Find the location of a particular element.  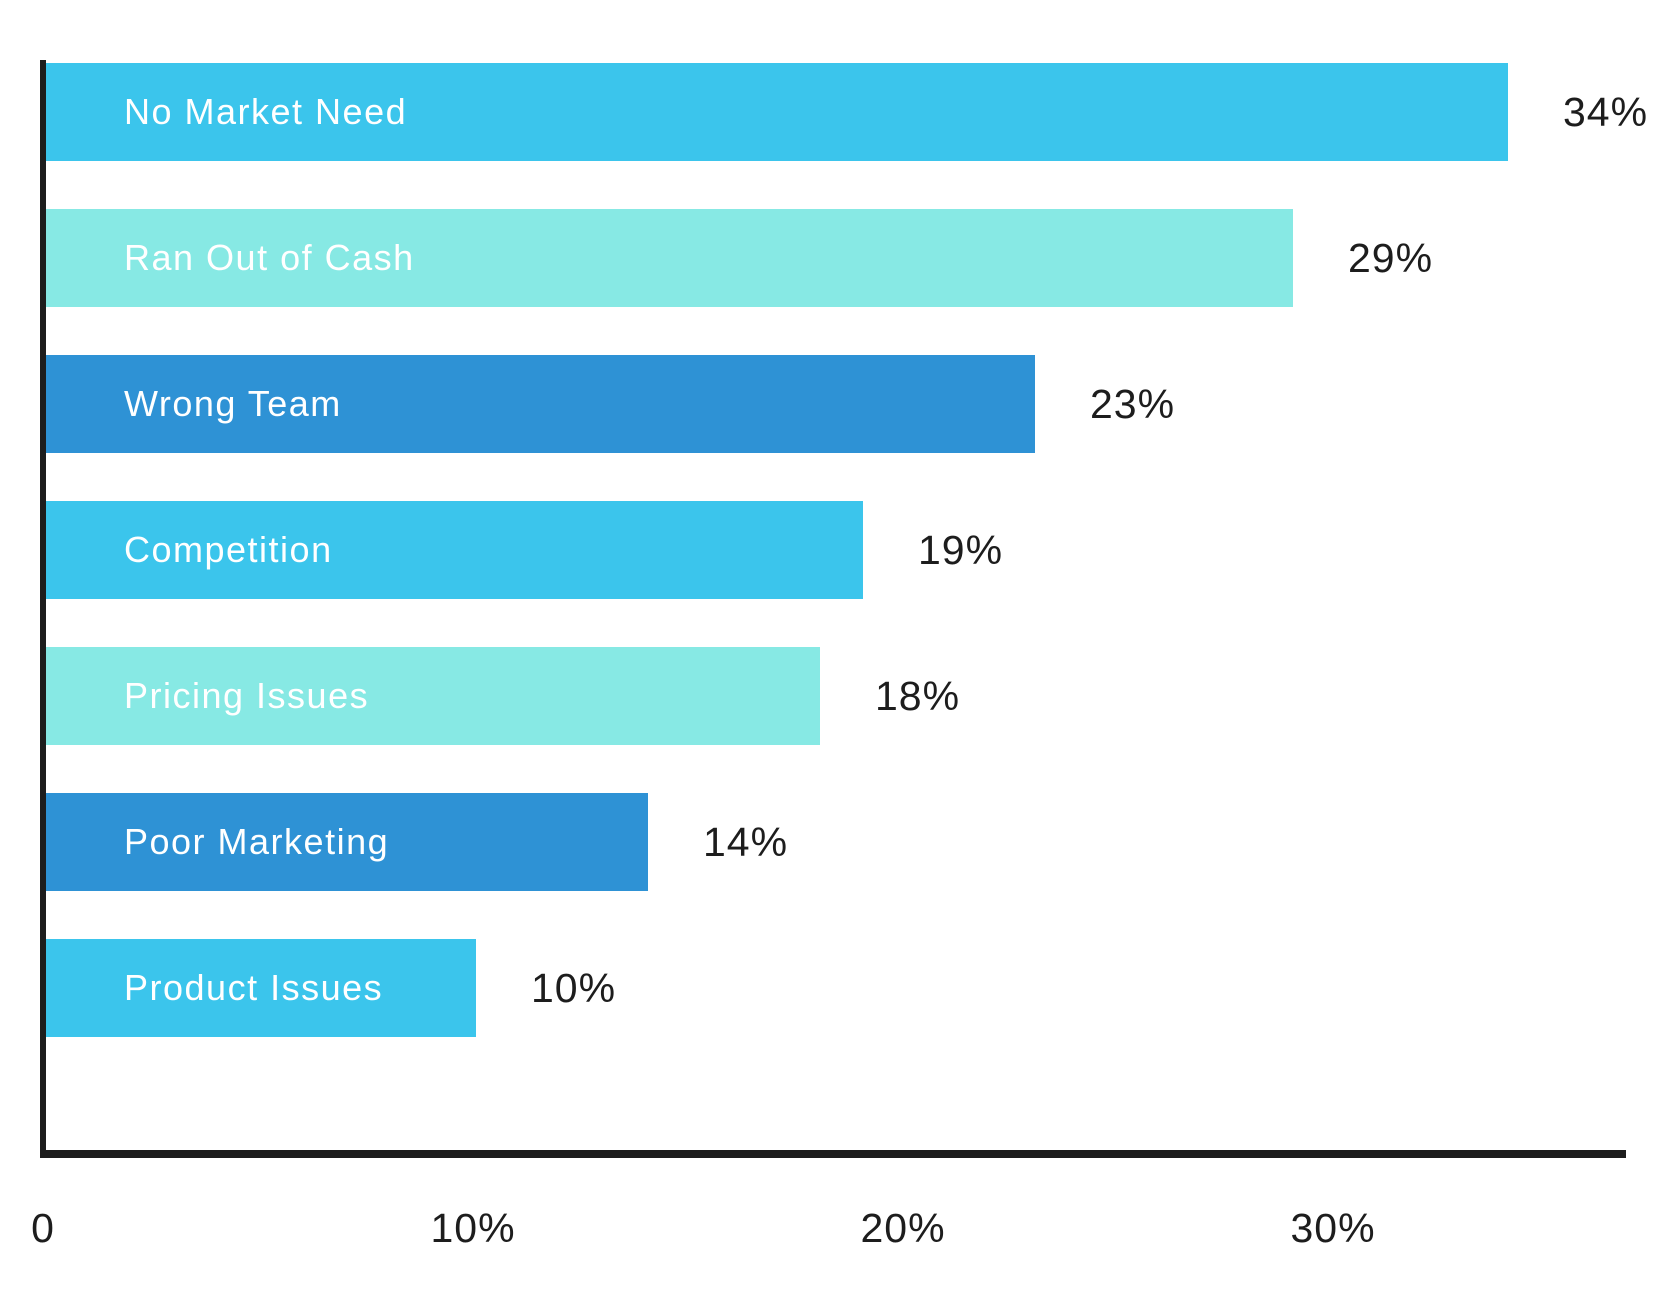

bar-category-label: No Market Need is located at coordinates (266, 111).